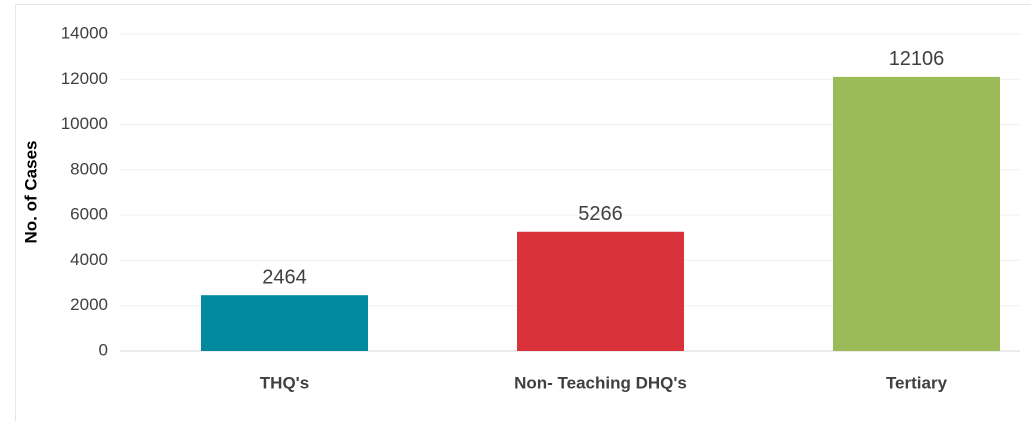 The image size is (1031, 426). Describe the element at coordinates (103, 349) in the screenshot. I see `y-tick-label: 0` at that location.